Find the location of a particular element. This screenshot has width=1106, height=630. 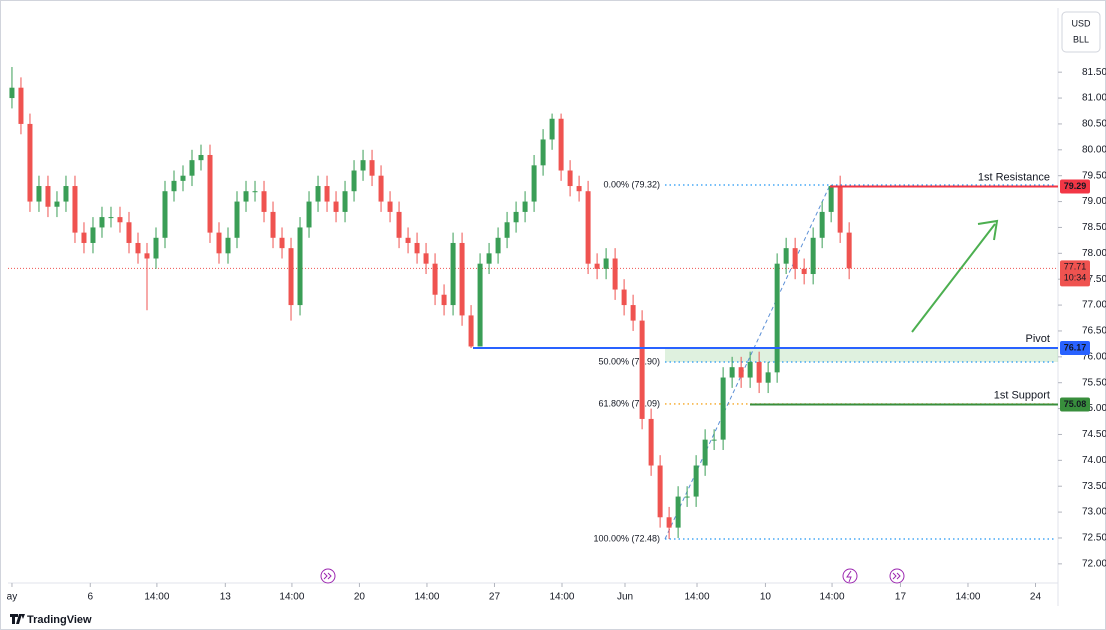

y-tick-label: 77.00 is located at coordinates (1094, 305).